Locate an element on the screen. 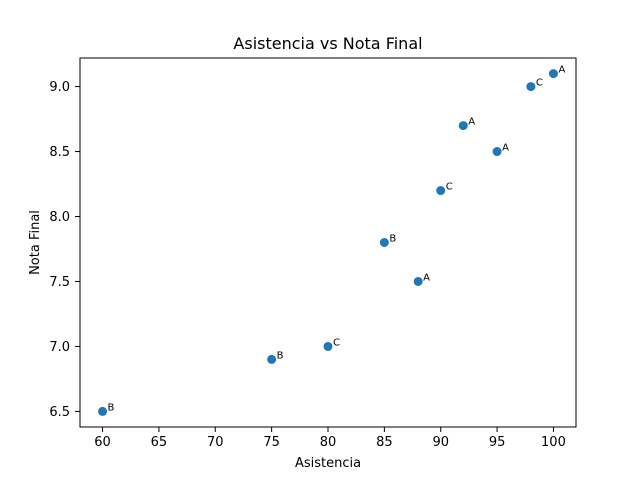 The height and width of the screenshot is (480, 640). y-tick-label: 6.5 is located at coordinates (59, 412).